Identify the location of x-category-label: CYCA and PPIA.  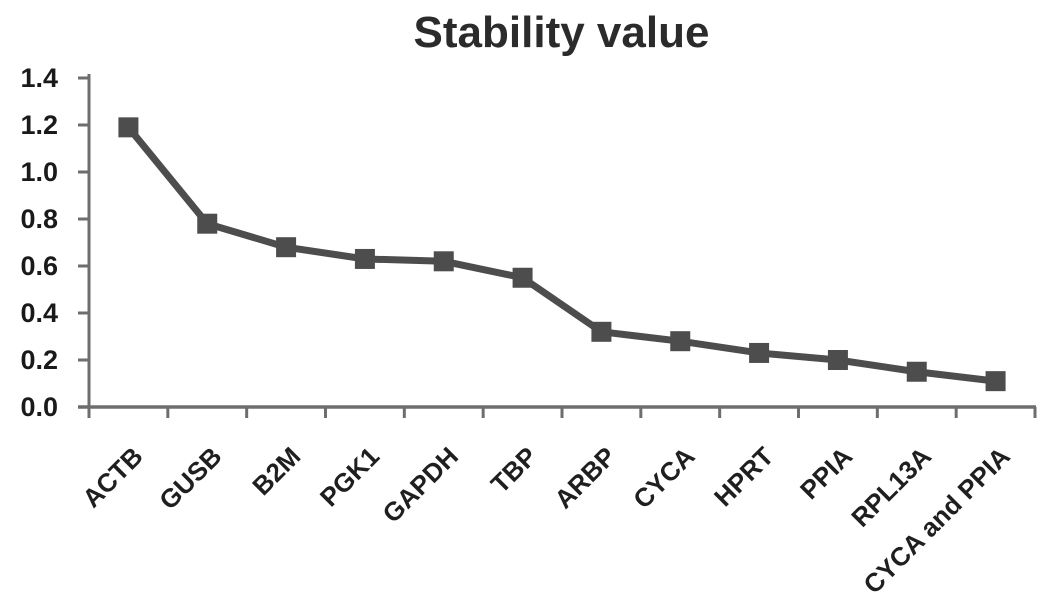
(936, 520).